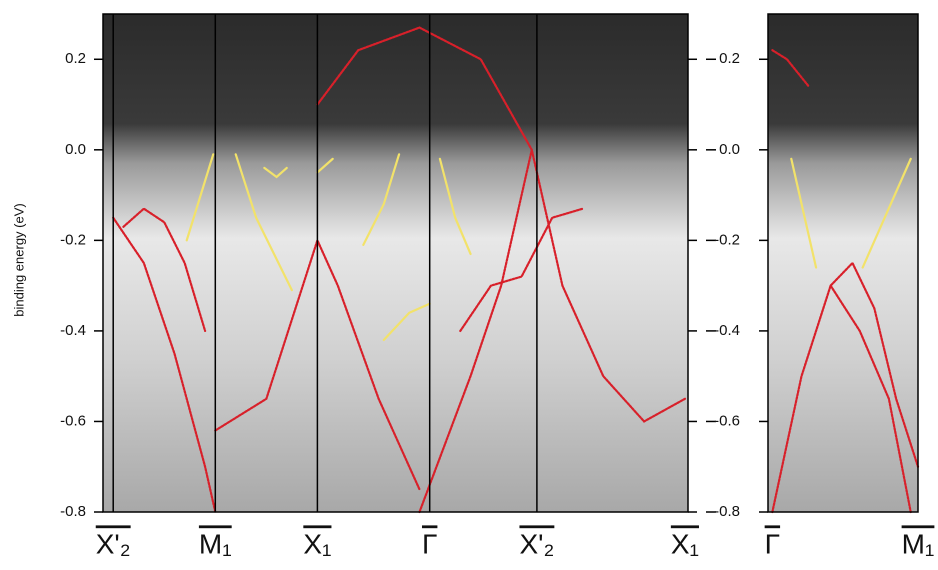 The height and width of the screenshot is (570, 938). I want to click on plot-frame, so click(843, 263).